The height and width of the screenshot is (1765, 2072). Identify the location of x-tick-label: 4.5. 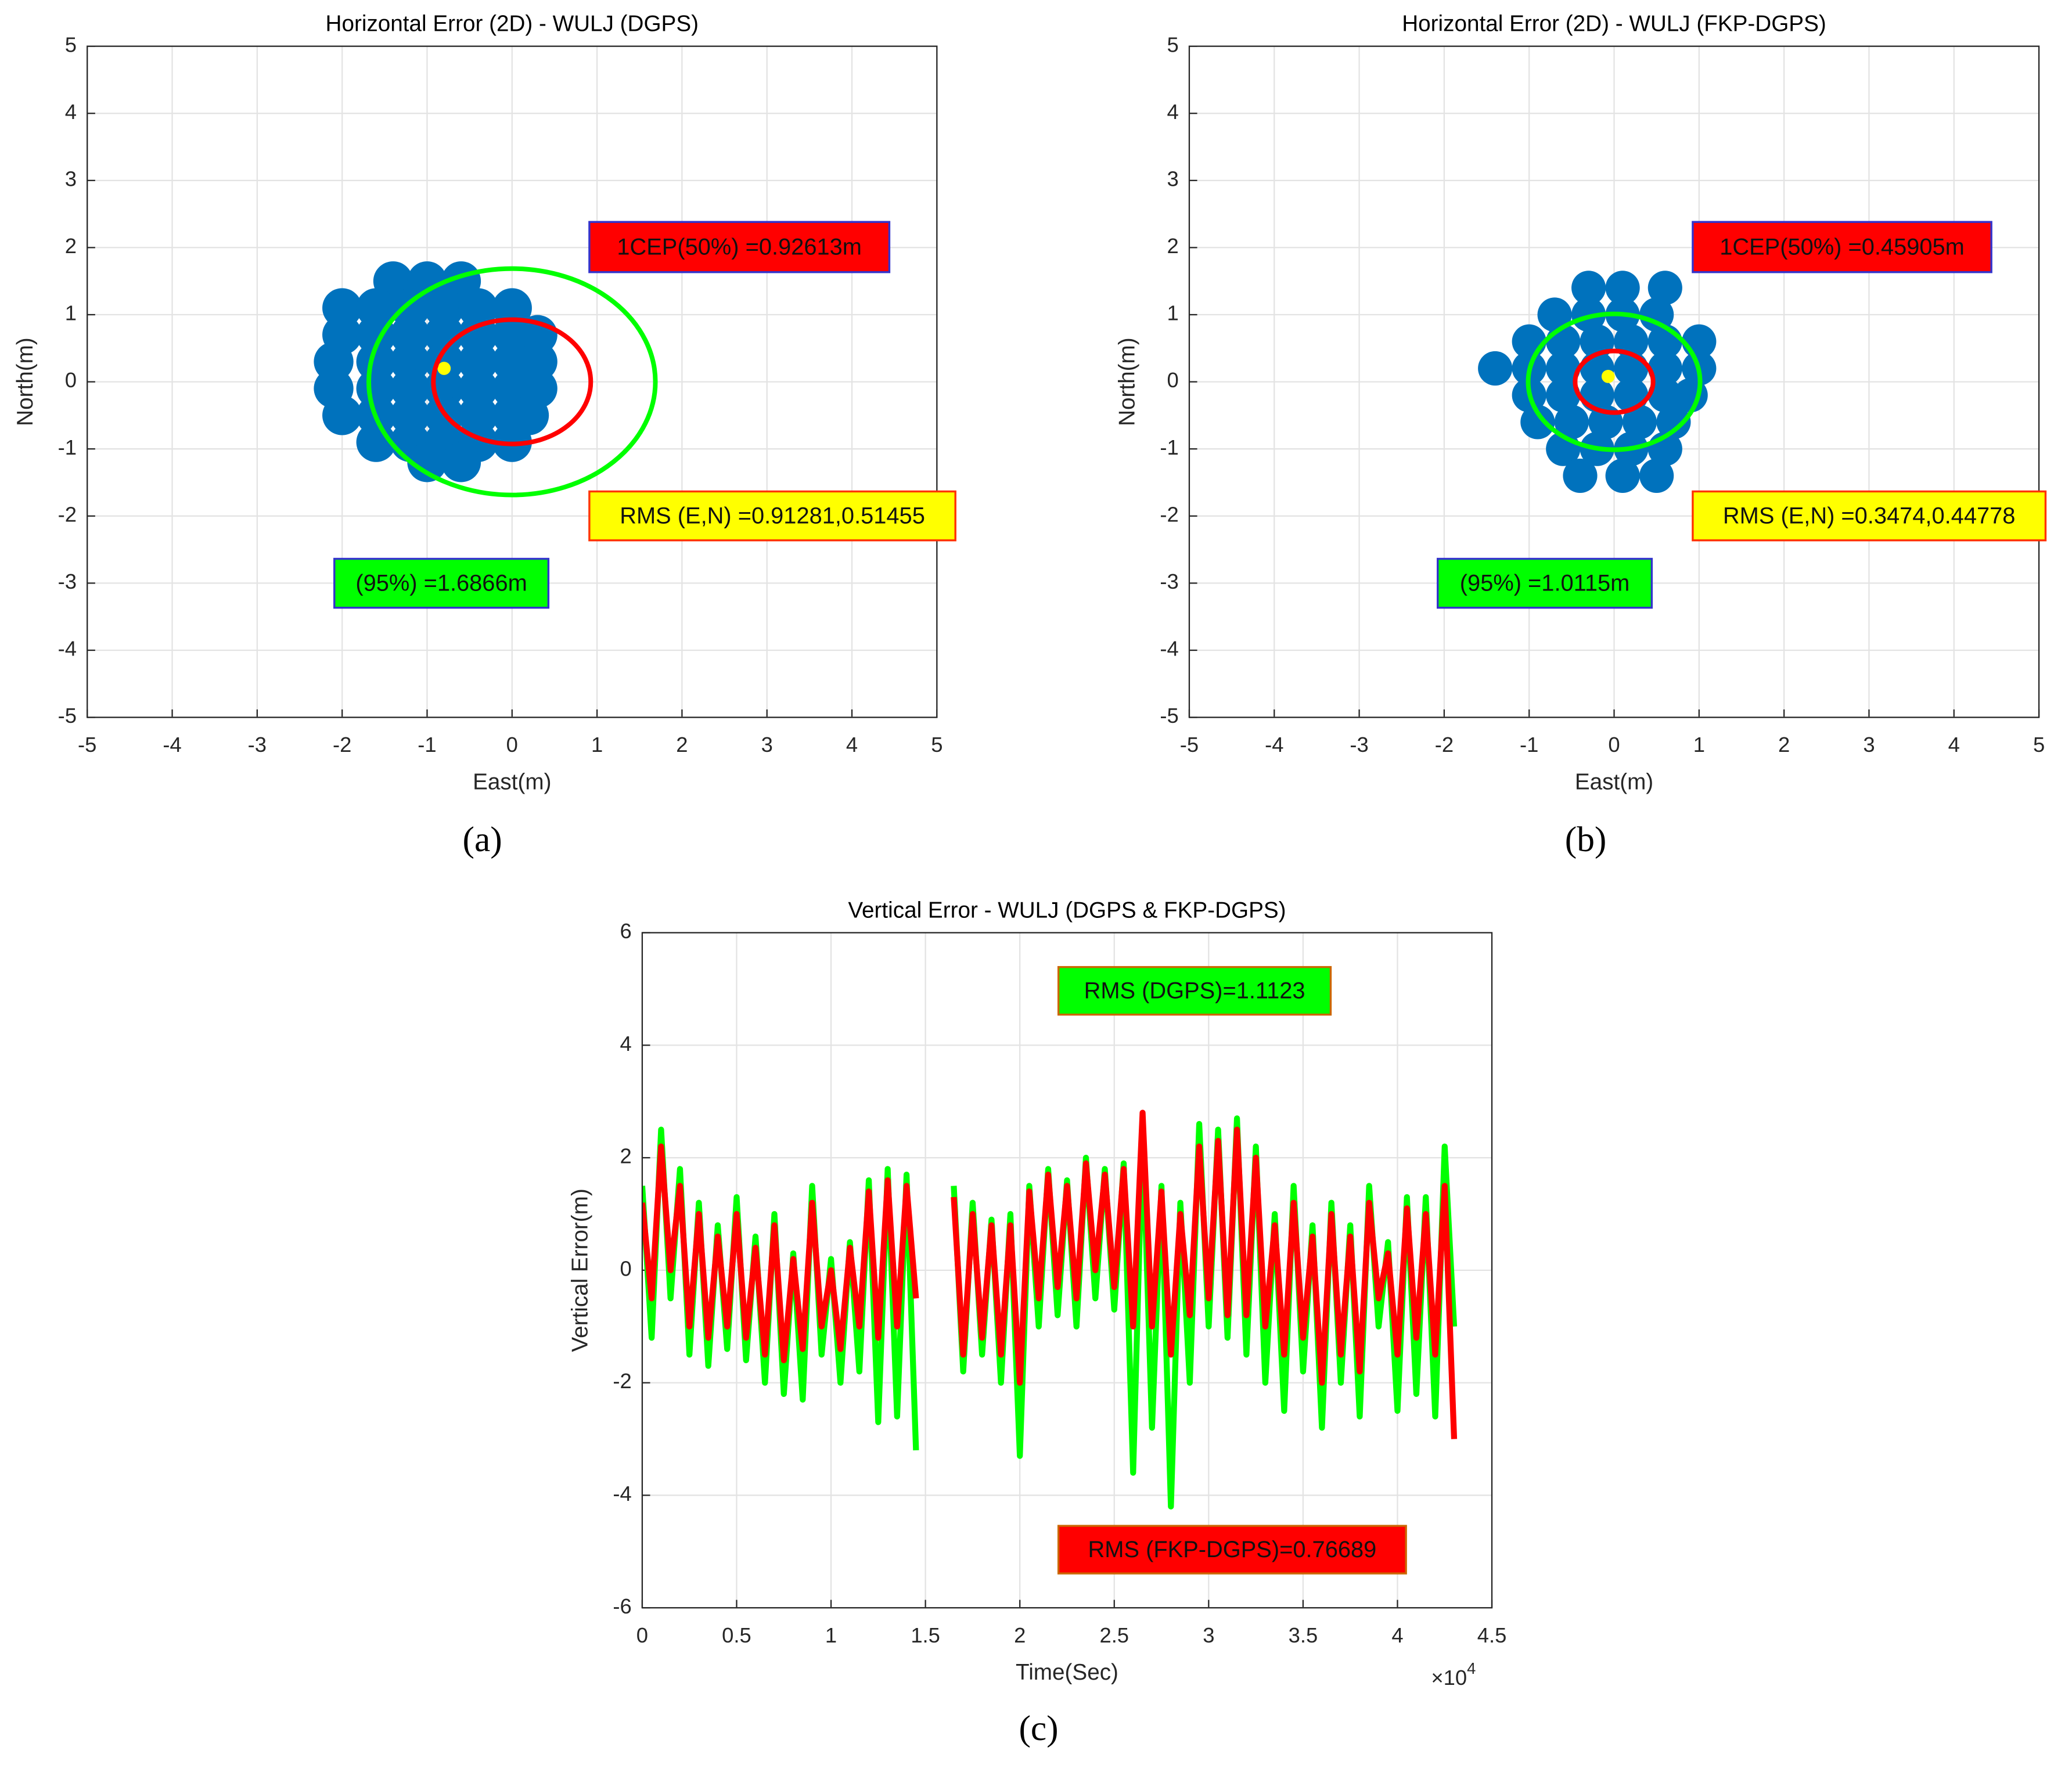
(1492, 1635).